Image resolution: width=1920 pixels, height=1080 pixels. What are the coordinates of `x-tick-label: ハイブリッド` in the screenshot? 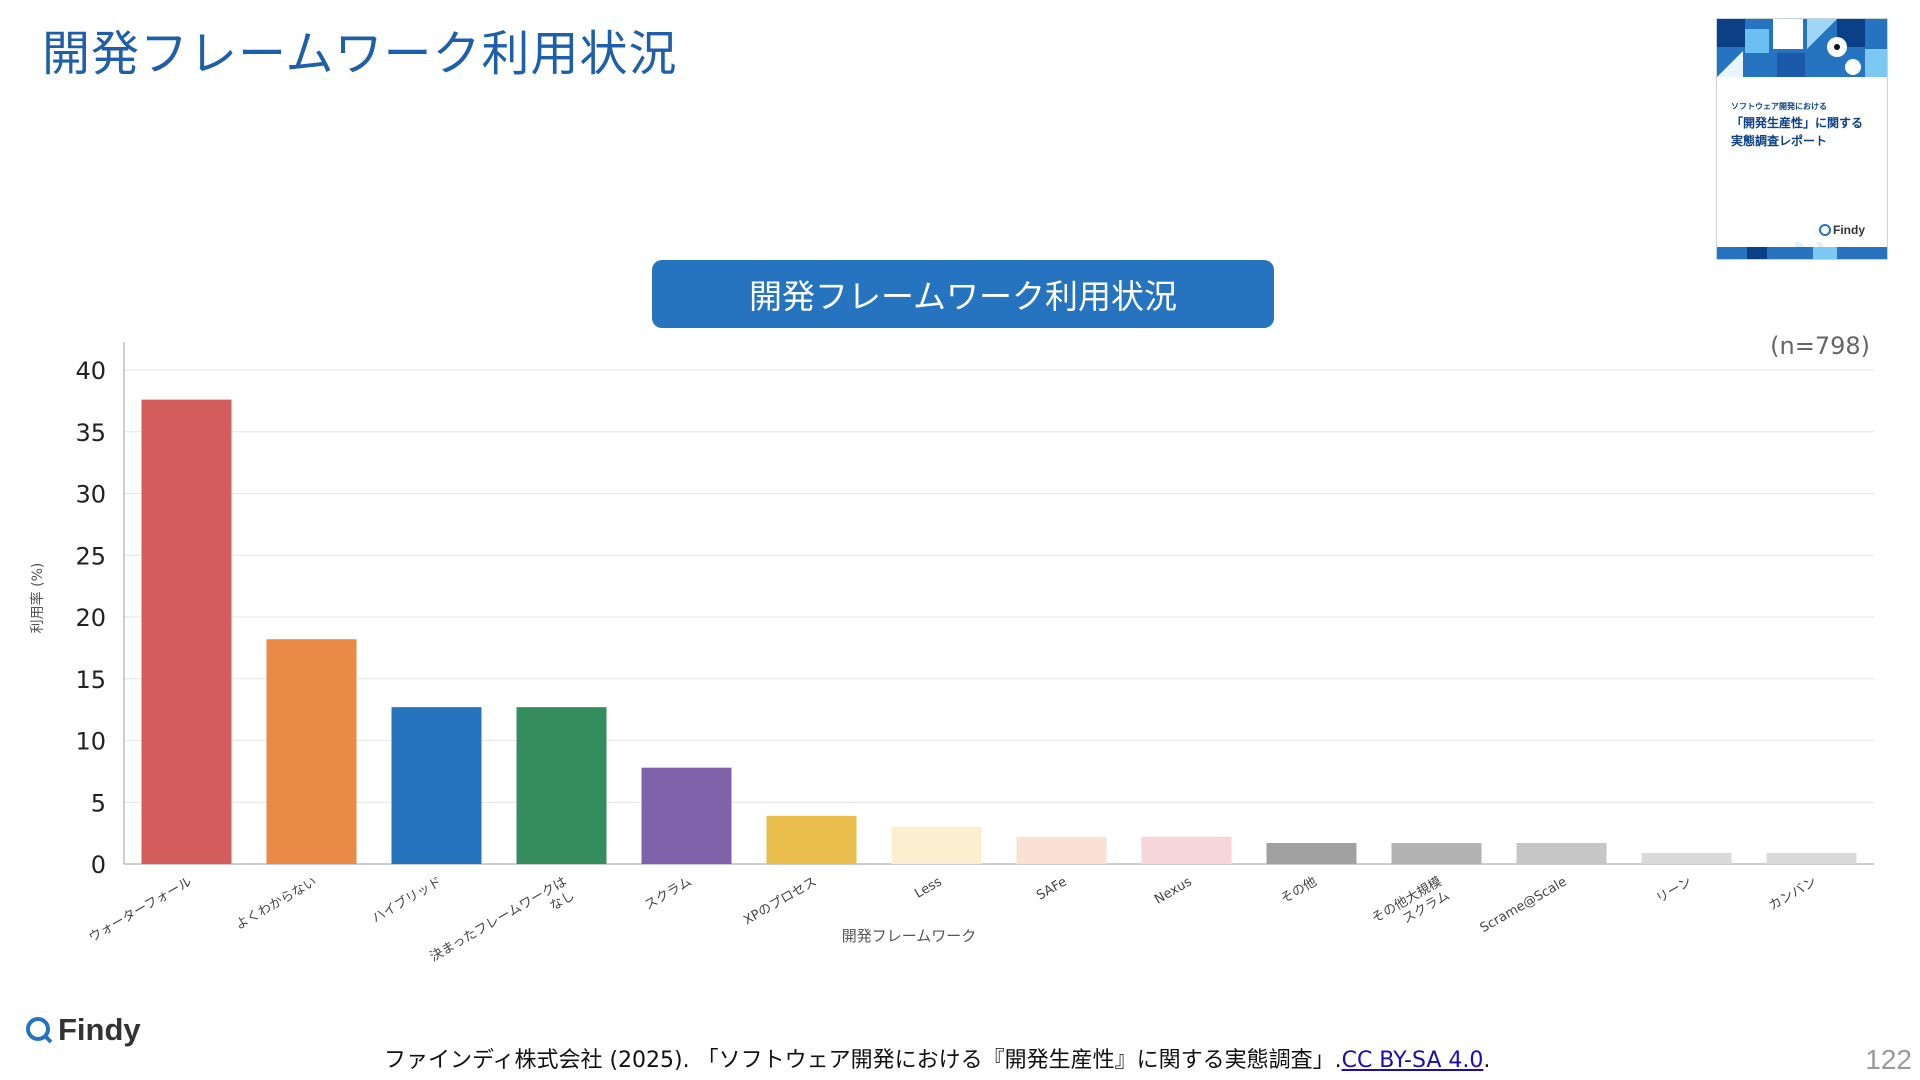 It's located at (406, 900).